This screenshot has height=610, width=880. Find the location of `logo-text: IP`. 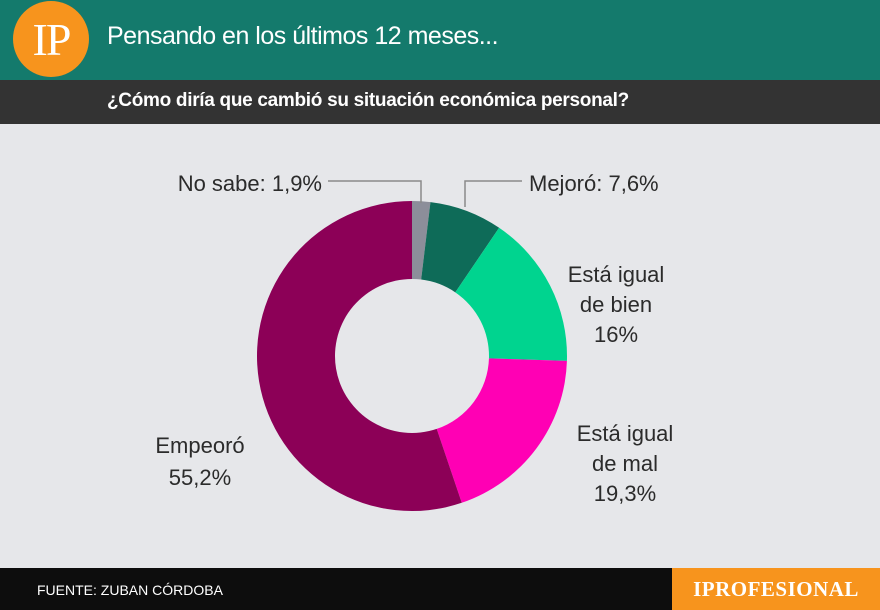

logo-text: IP is located at coordinates (52, 39).